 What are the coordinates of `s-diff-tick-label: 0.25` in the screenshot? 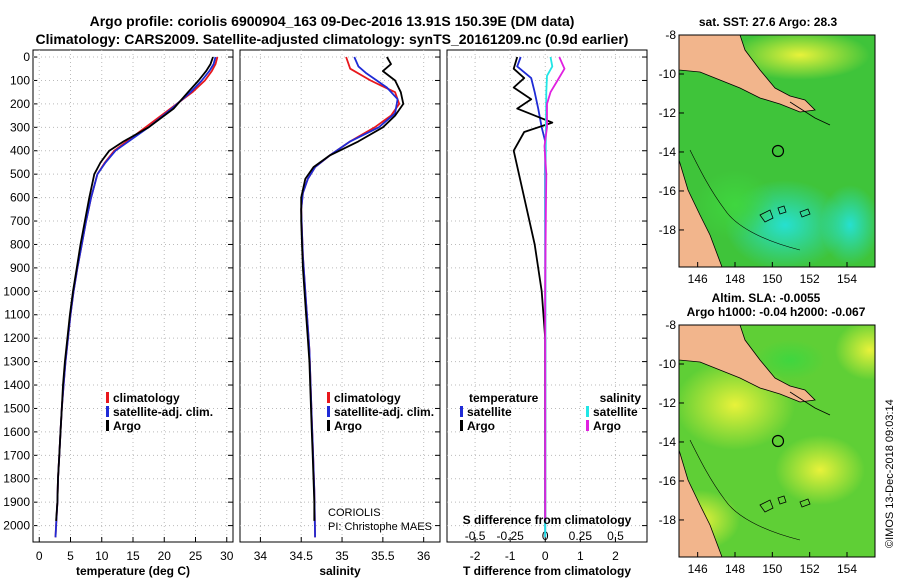 It's located at (581, 536).